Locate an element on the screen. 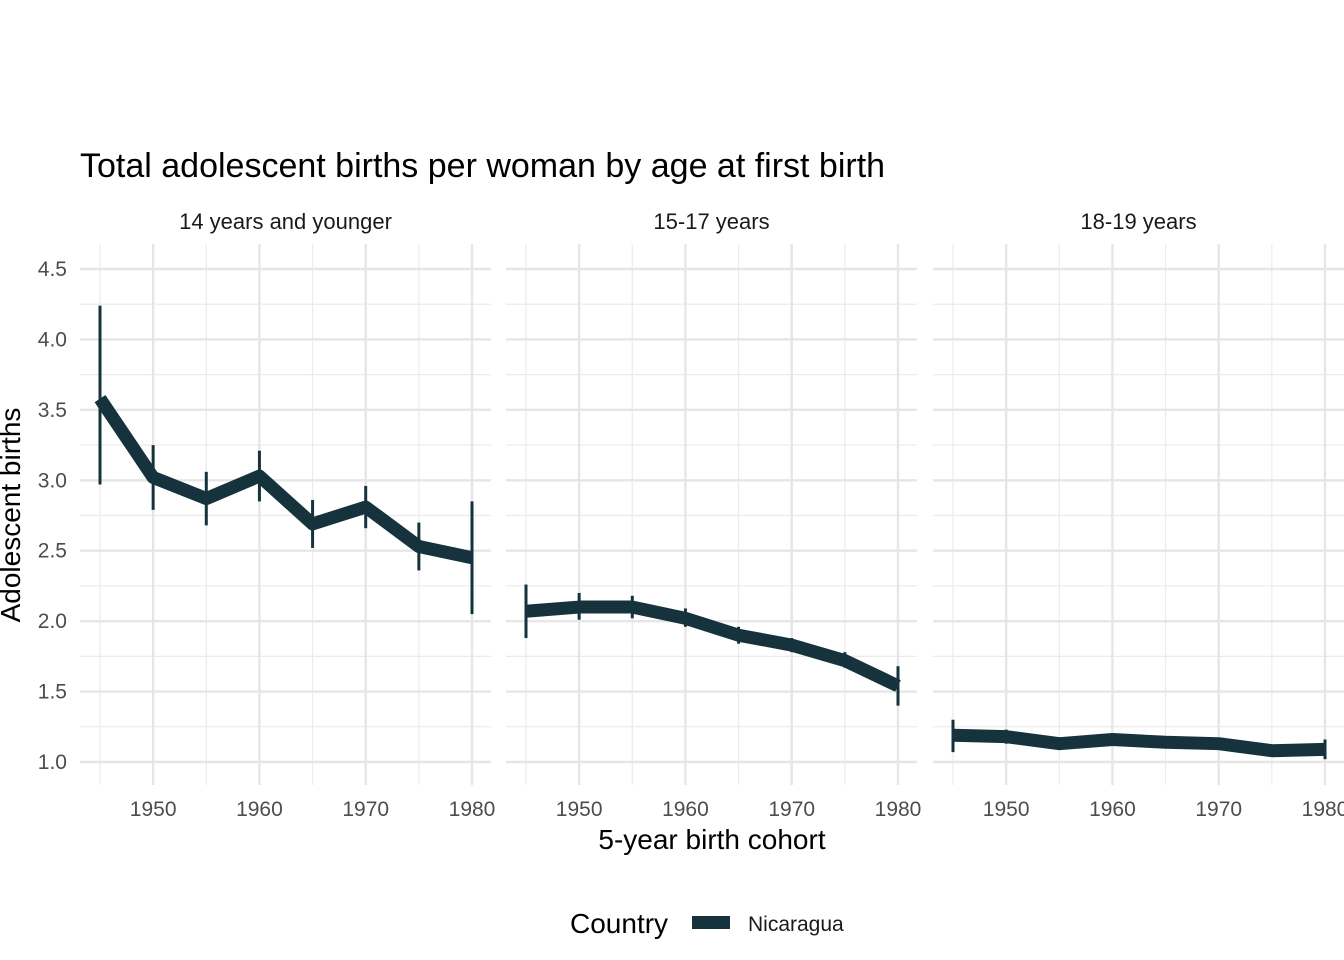 This screenshot has height=960, width=1344. y-tick-label: 3.5 is located at coordinates (52, 410).